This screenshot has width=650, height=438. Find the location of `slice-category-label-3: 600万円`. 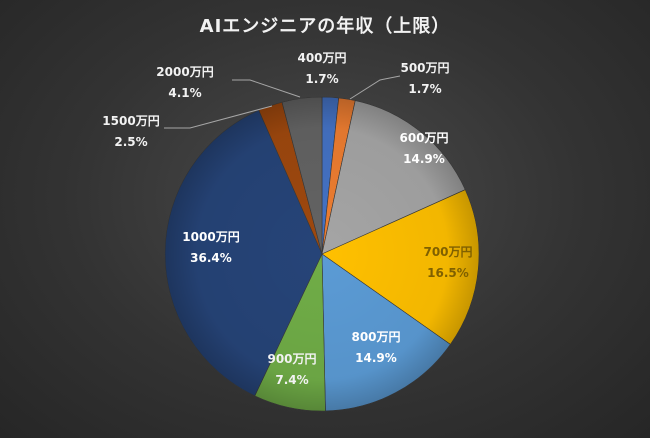

slice-category-label-3: 600万円 is located at coordinates (423, 138).